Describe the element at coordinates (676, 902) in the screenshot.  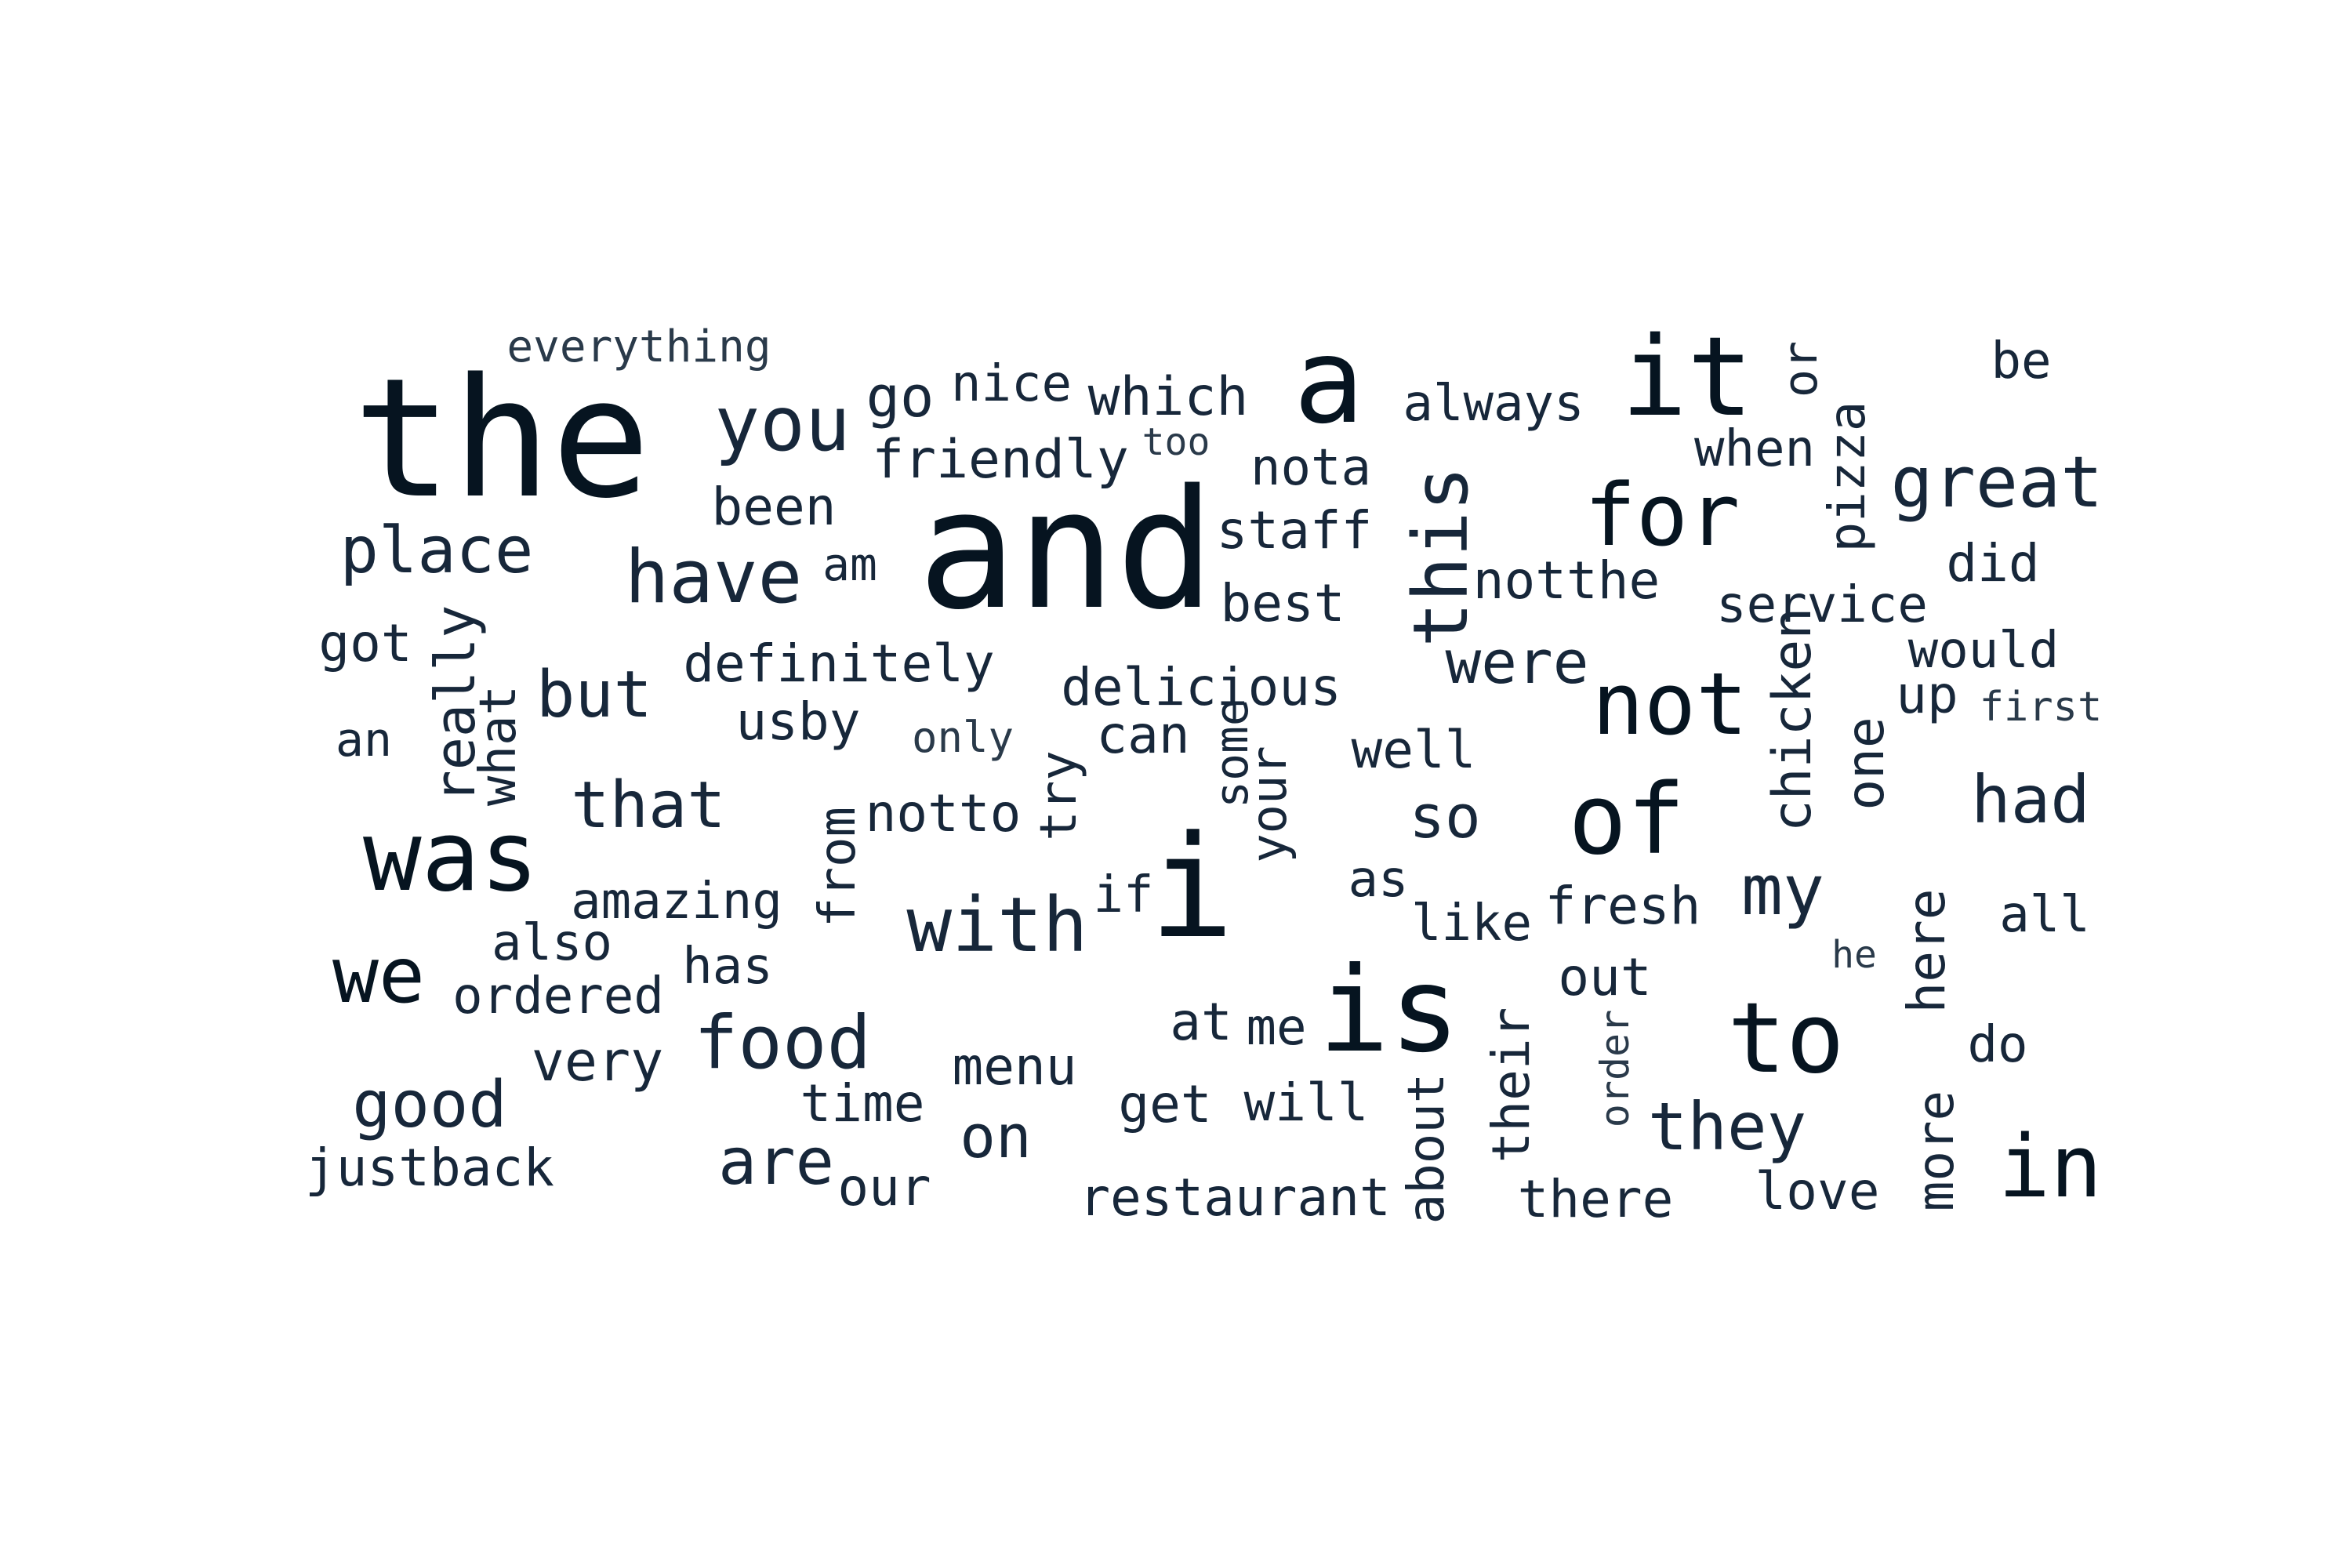
I see `cloud-word: amazing` at that location.